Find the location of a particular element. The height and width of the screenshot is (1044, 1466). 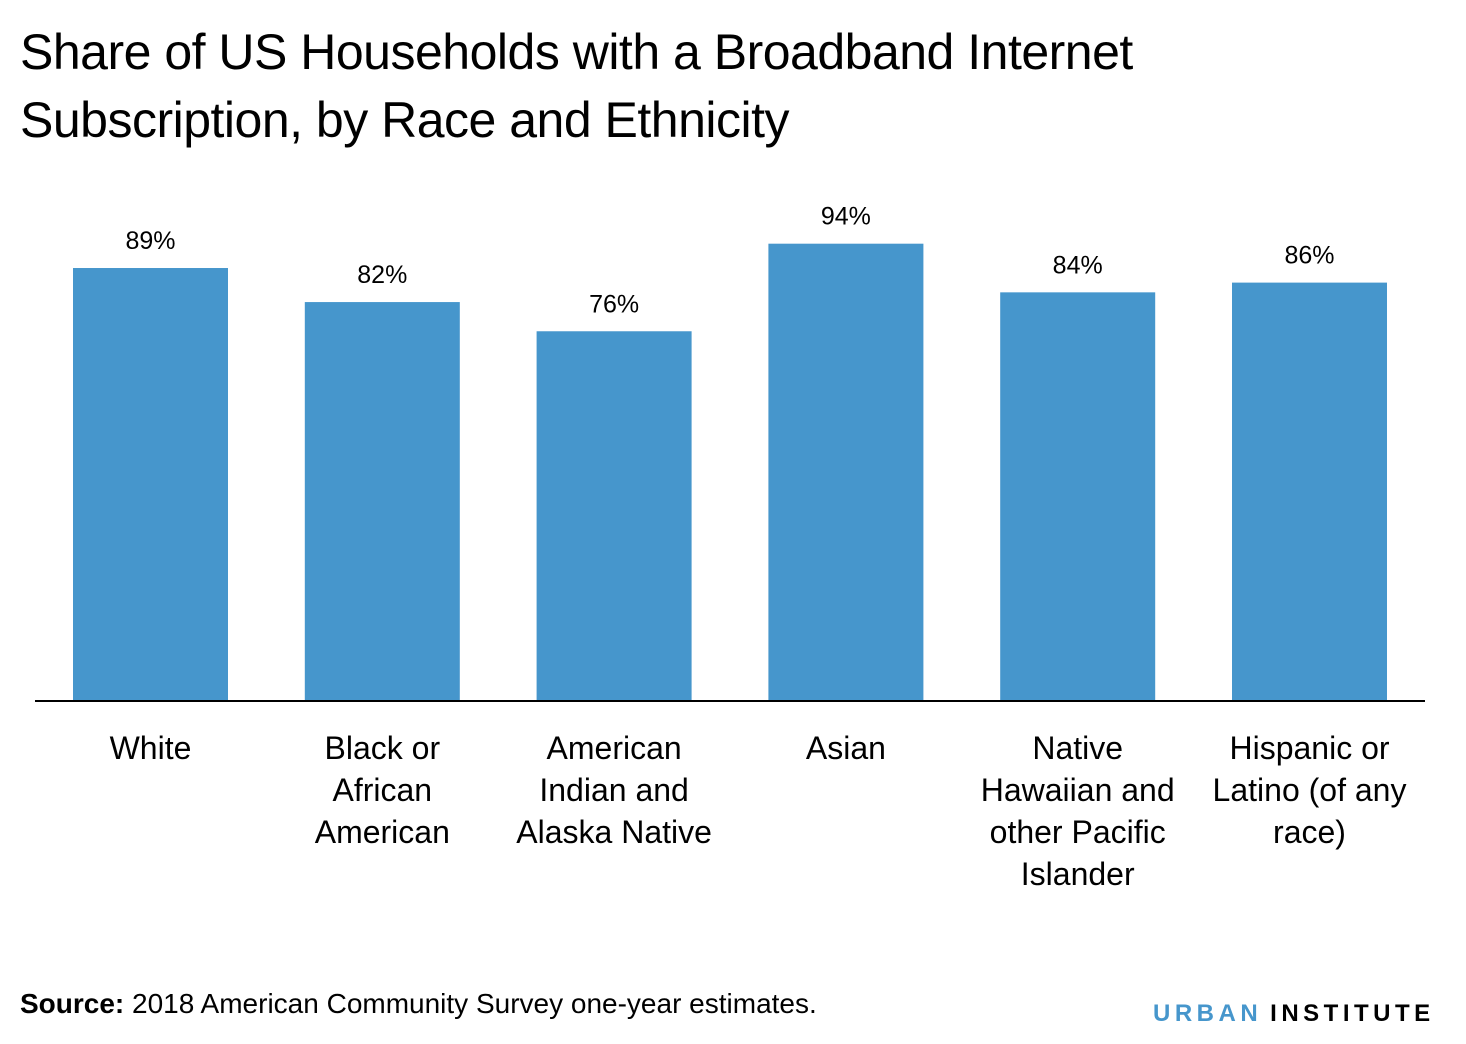

data-label: 84% is located at coordinates (1078, 265).